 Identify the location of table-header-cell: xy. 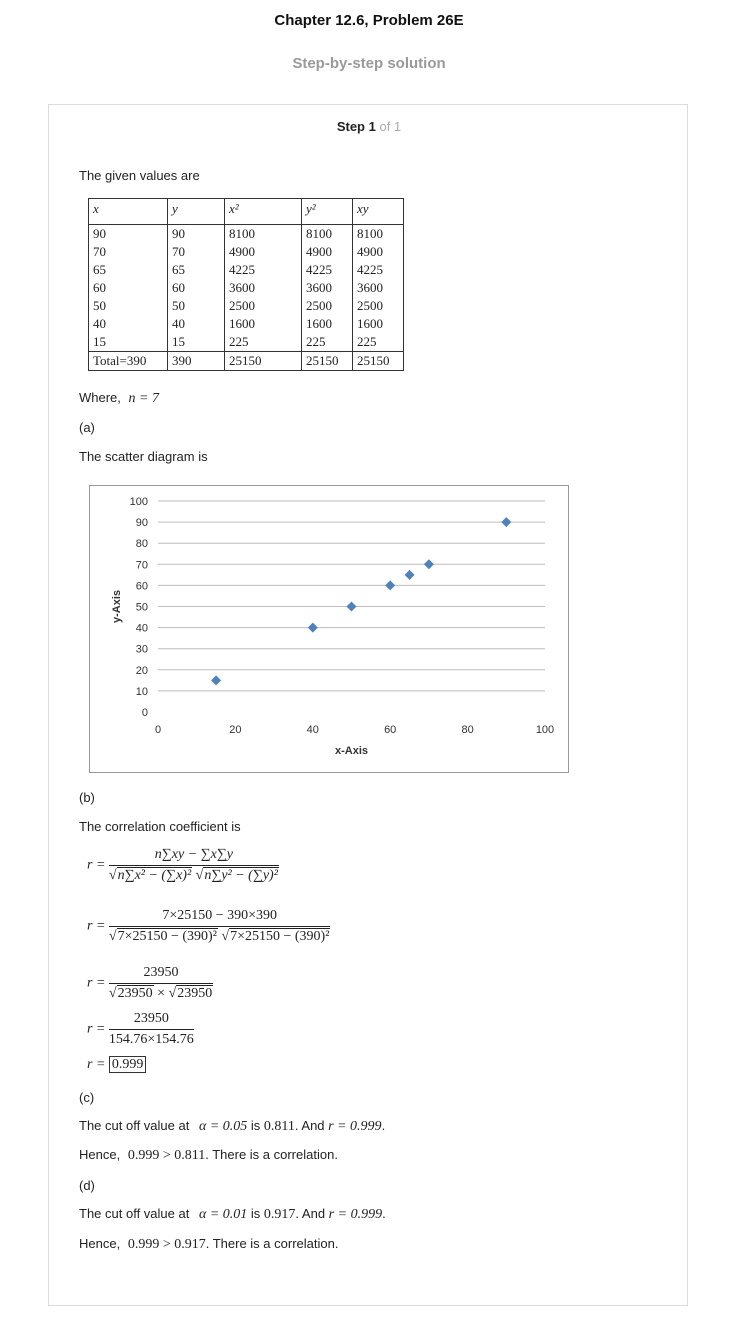
(378, 211).